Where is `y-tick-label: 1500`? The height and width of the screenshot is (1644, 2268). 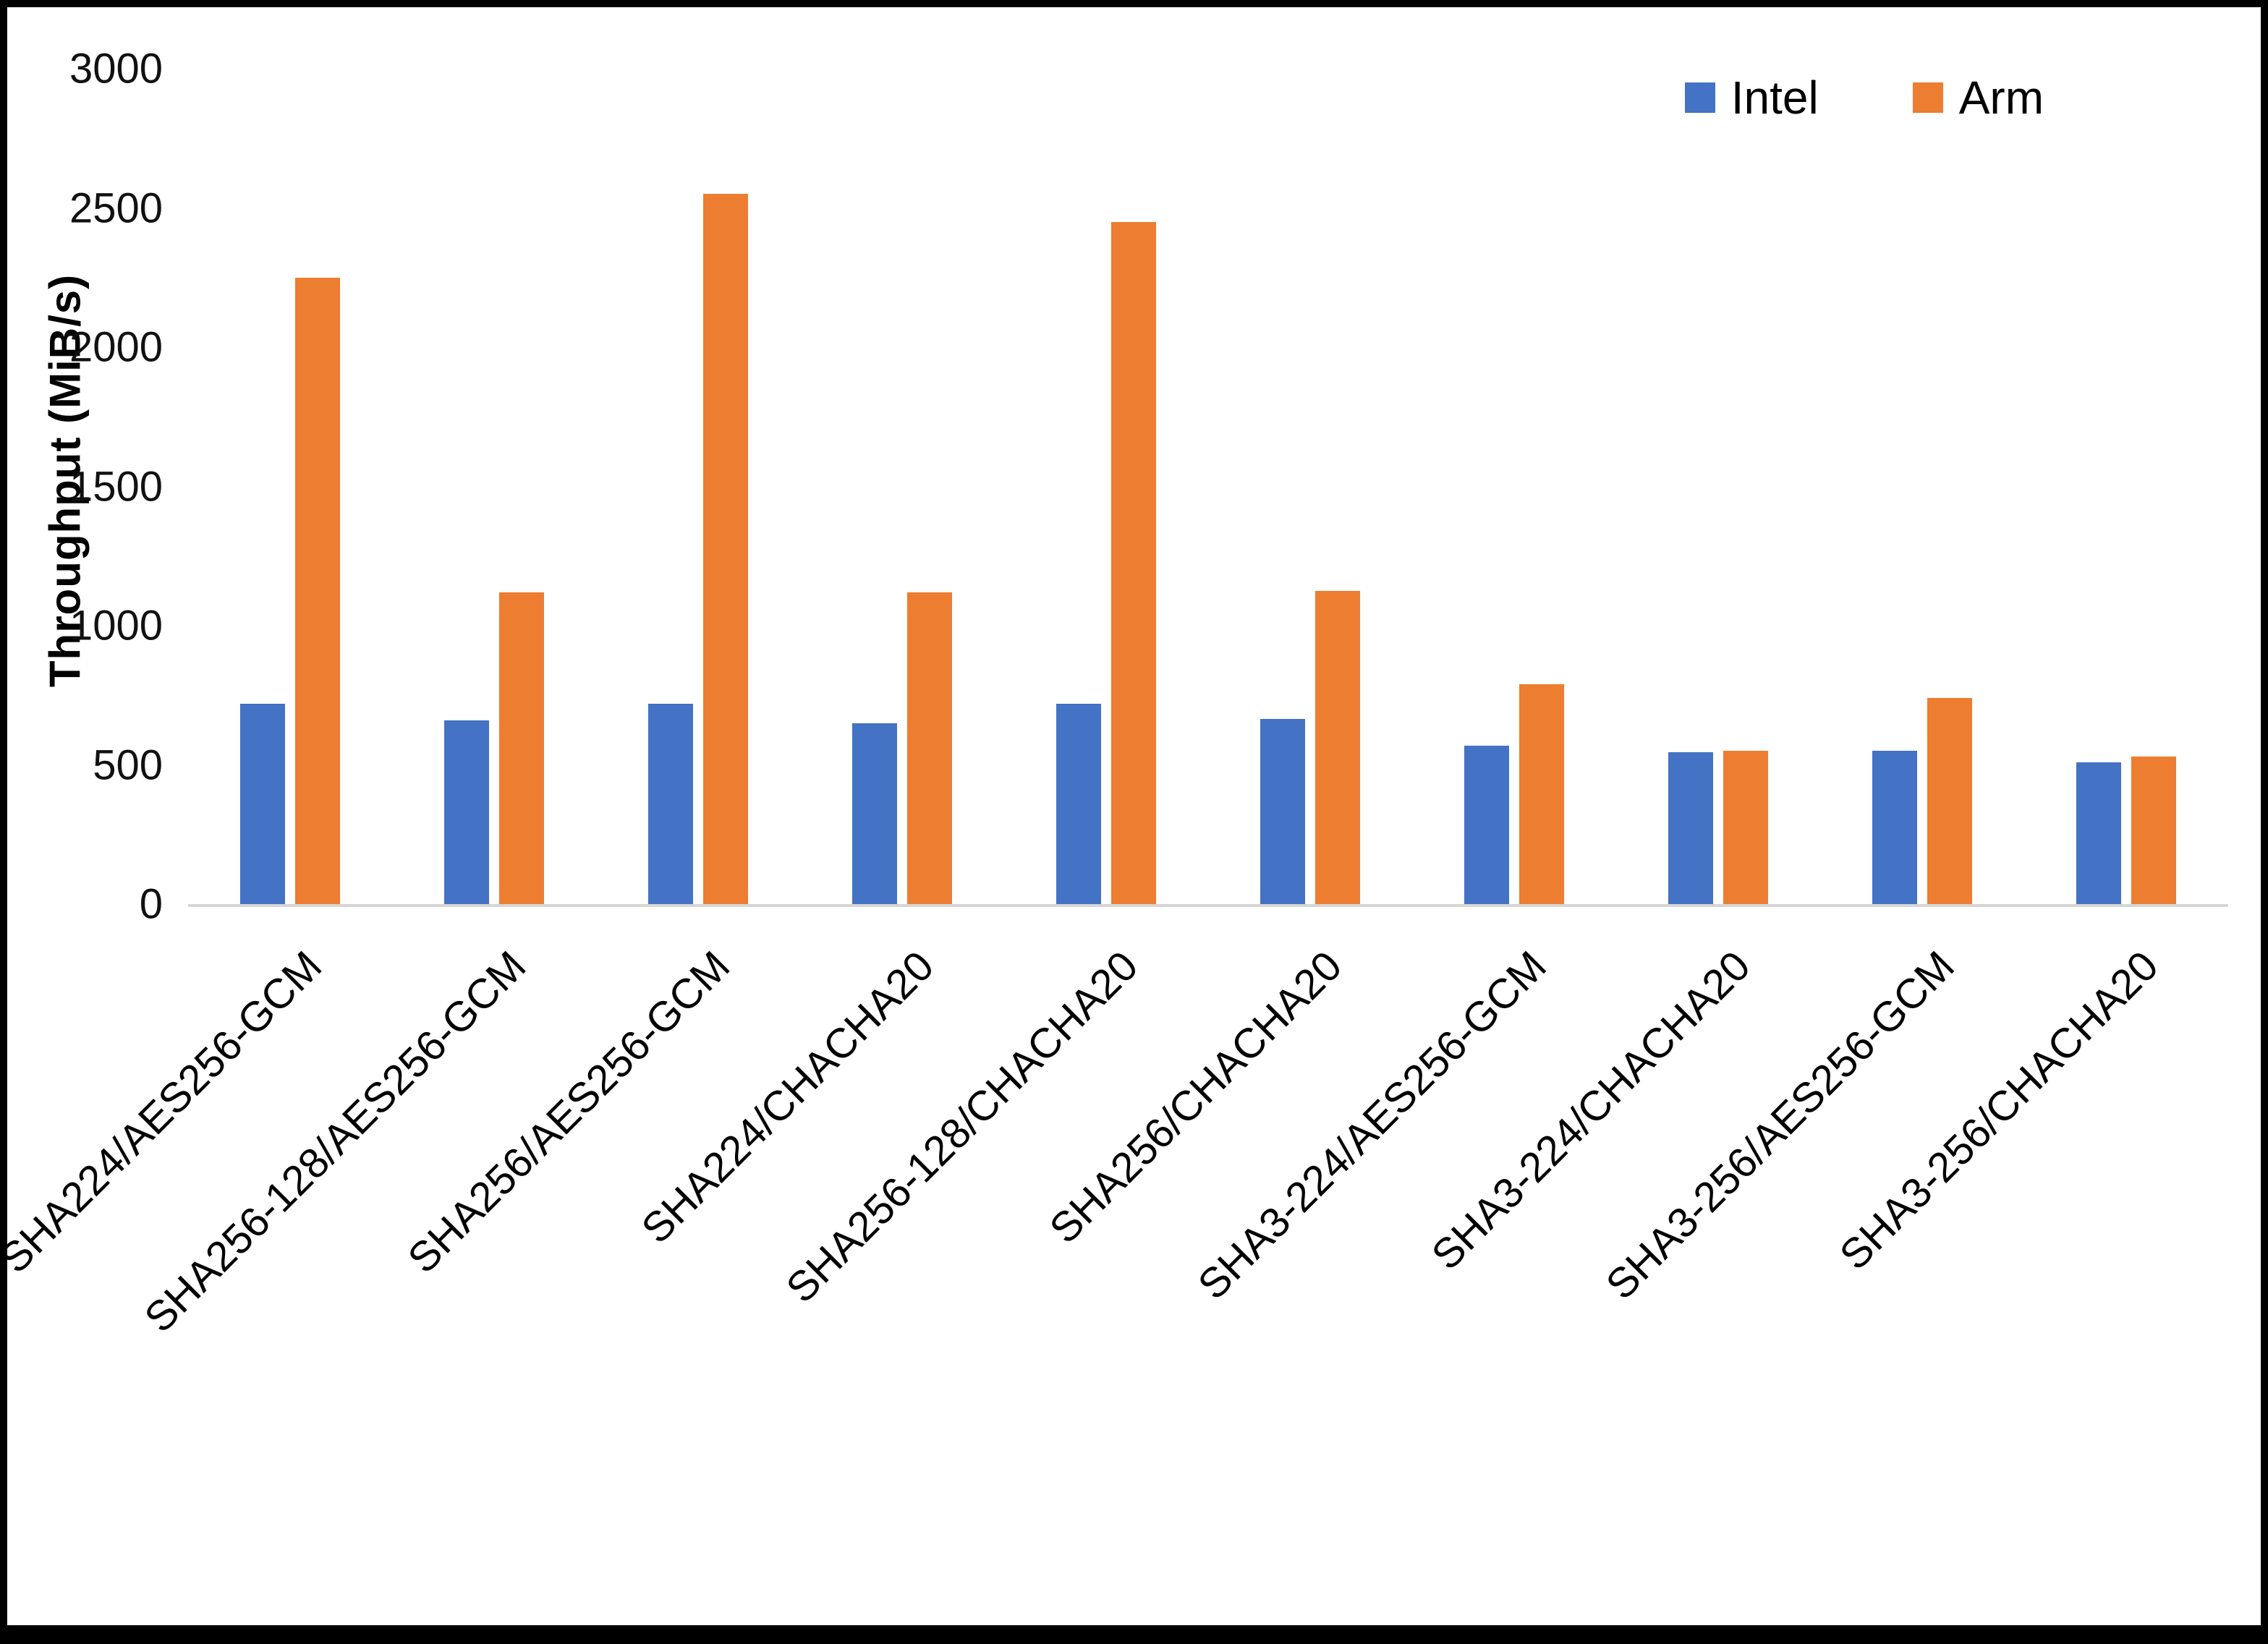
y-tick-label: 1500 is located at coordinates (116, 486).